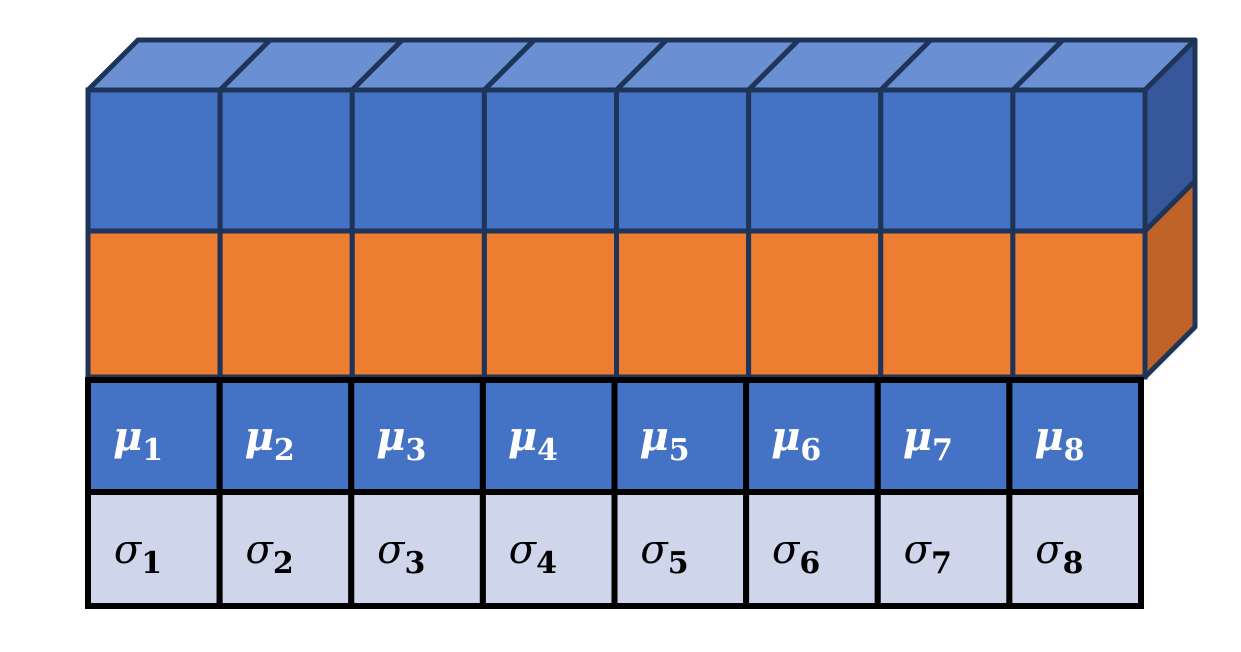 The height and width of the screenshot is (652, 1241). I want to click on mu-label-8: μ8, so click(1059, 440).